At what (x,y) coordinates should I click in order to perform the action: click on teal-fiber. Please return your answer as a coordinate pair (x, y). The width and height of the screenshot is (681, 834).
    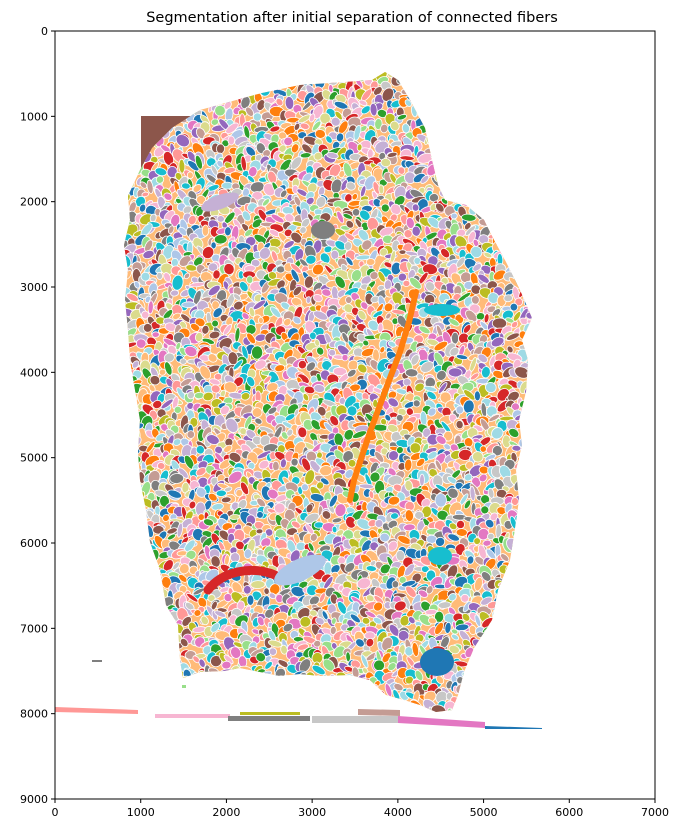
    Looking at the image, I should click on (440, 556).